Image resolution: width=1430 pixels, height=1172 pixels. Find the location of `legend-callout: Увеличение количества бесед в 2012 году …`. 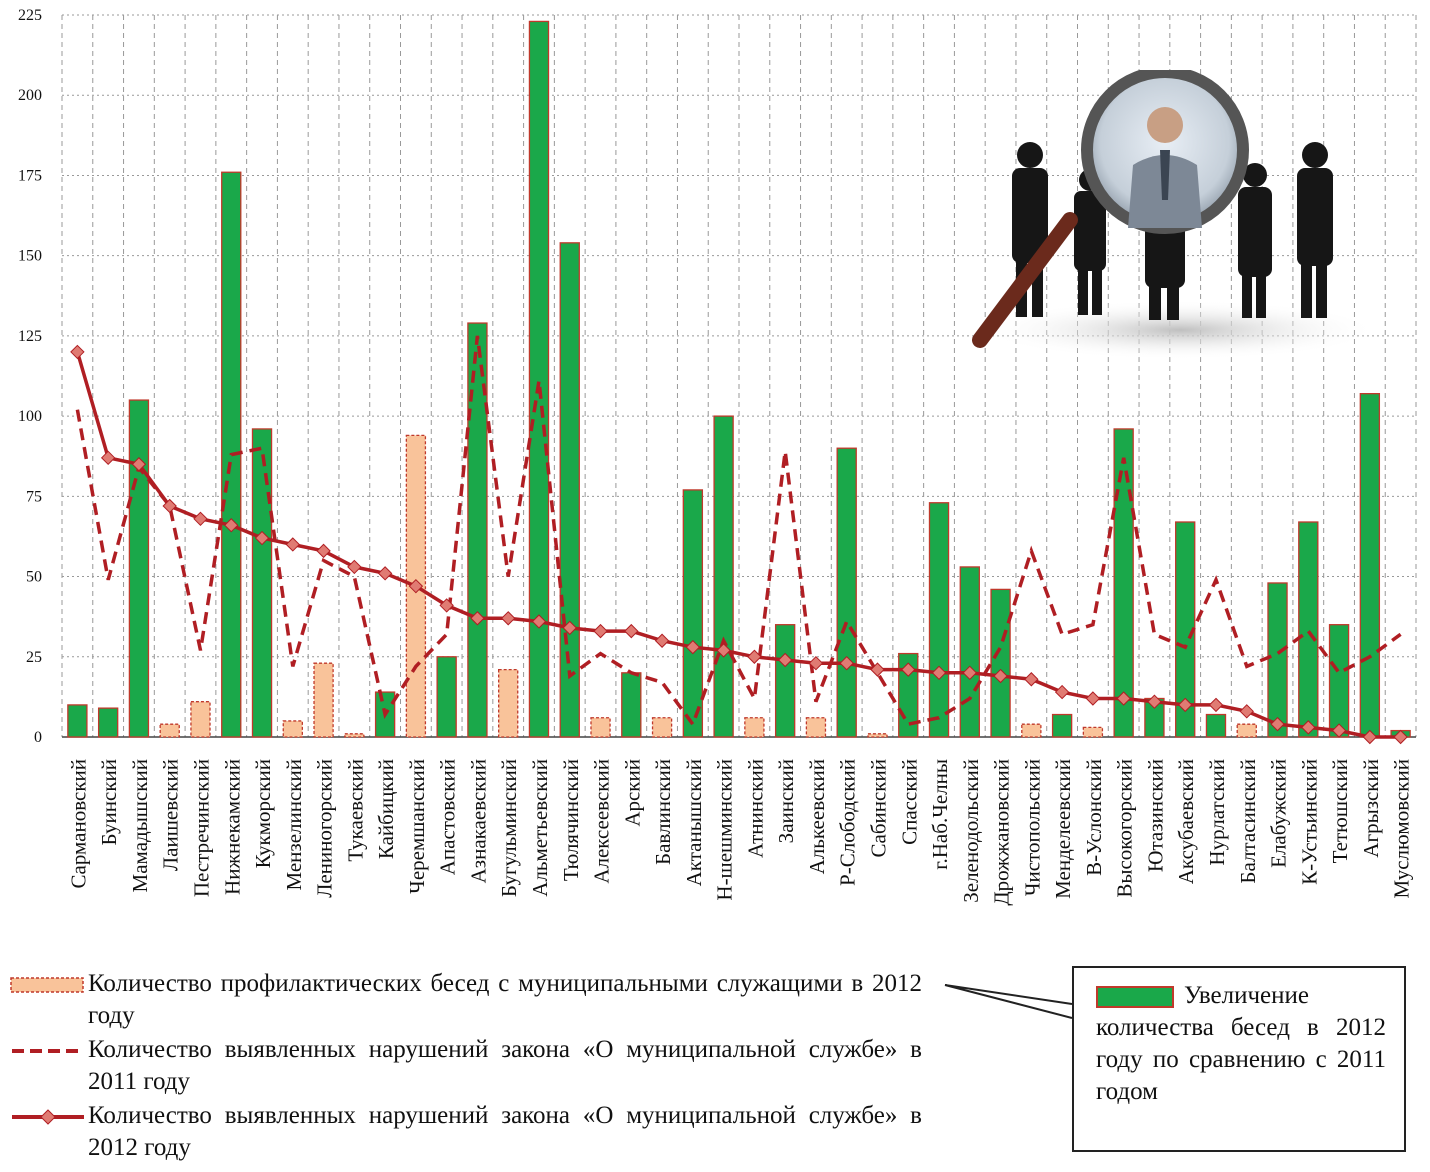

legend-callout: Увеличение количества бесед в 2012 году … is located at coordinates (1239, 1059).